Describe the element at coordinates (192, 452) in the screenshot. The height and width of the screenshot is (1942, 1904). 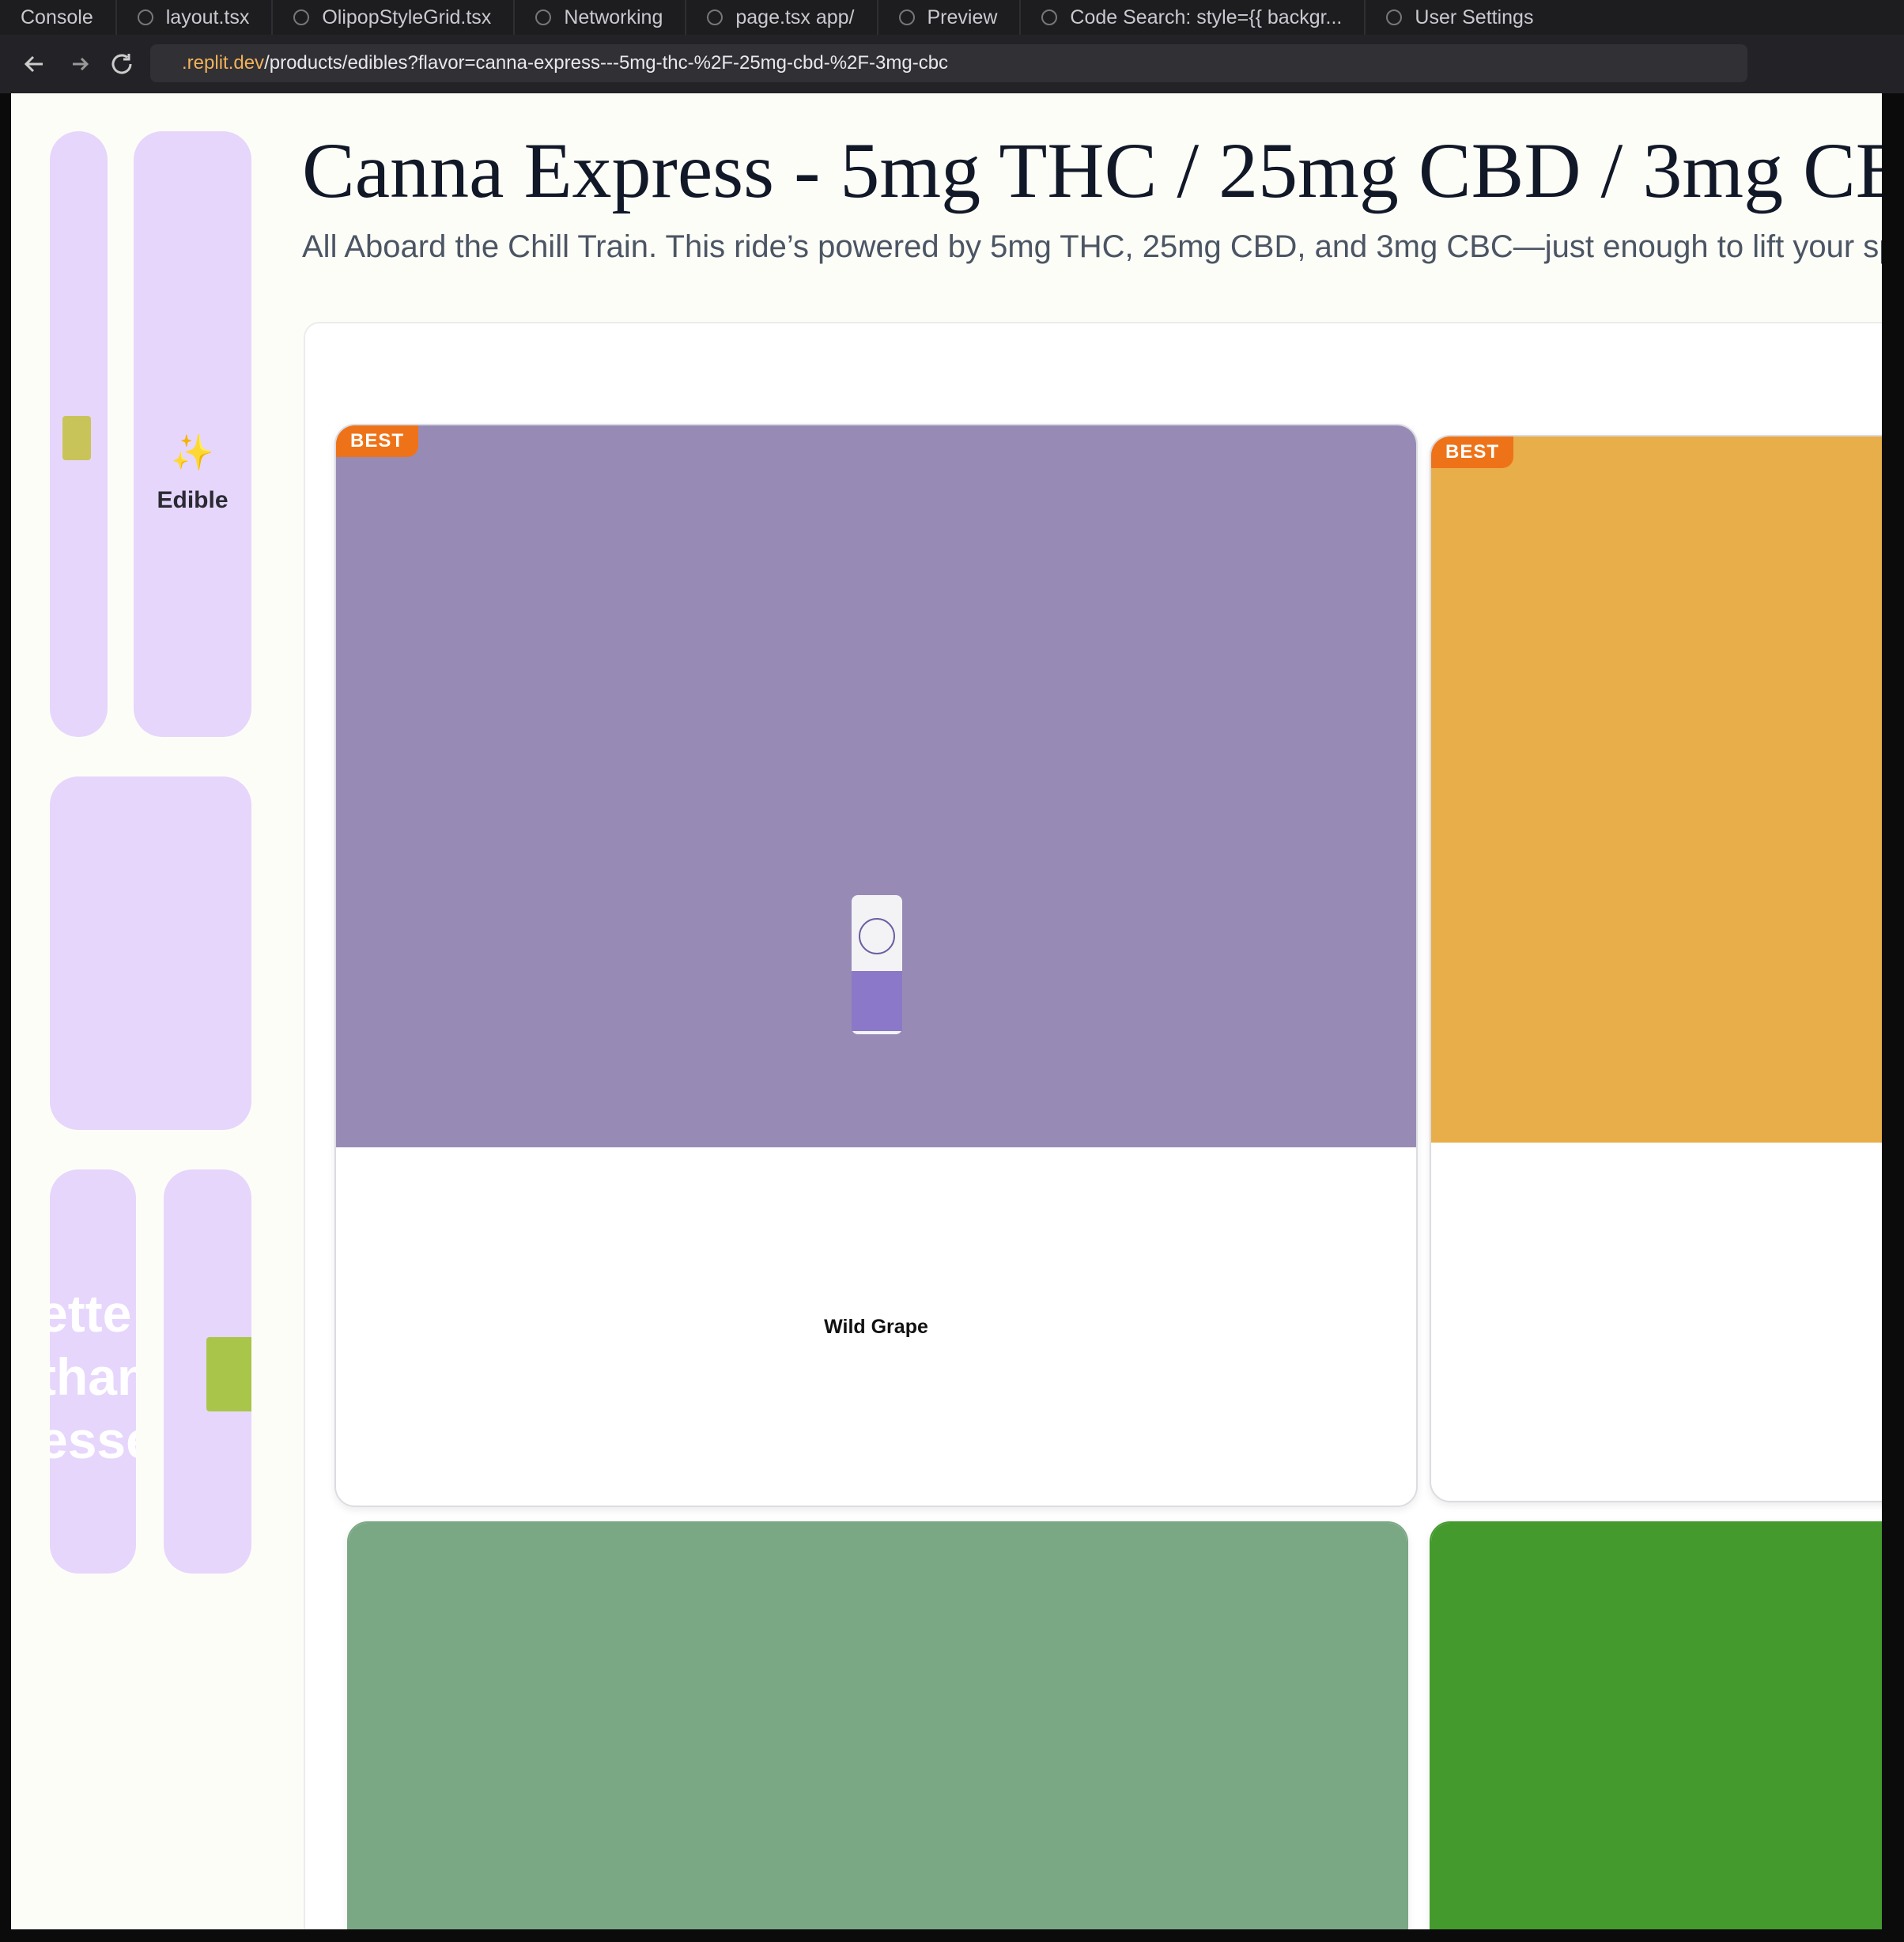
I see `decoration: ✨` at that location.